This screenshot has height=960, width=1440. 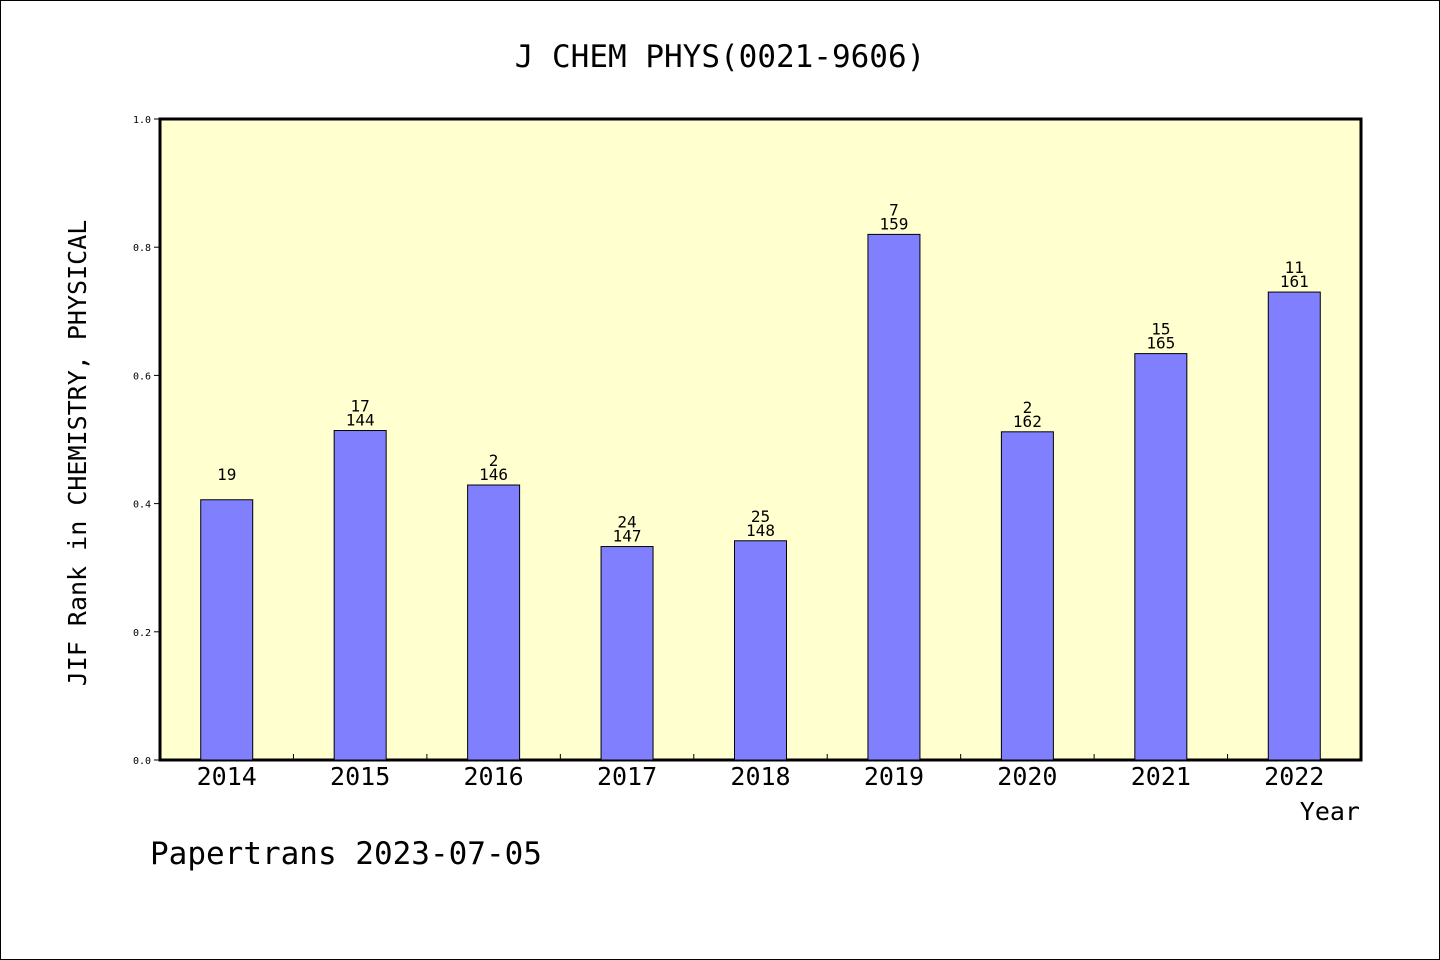 I want to click on bar-2017, so click(x=627, y=653).